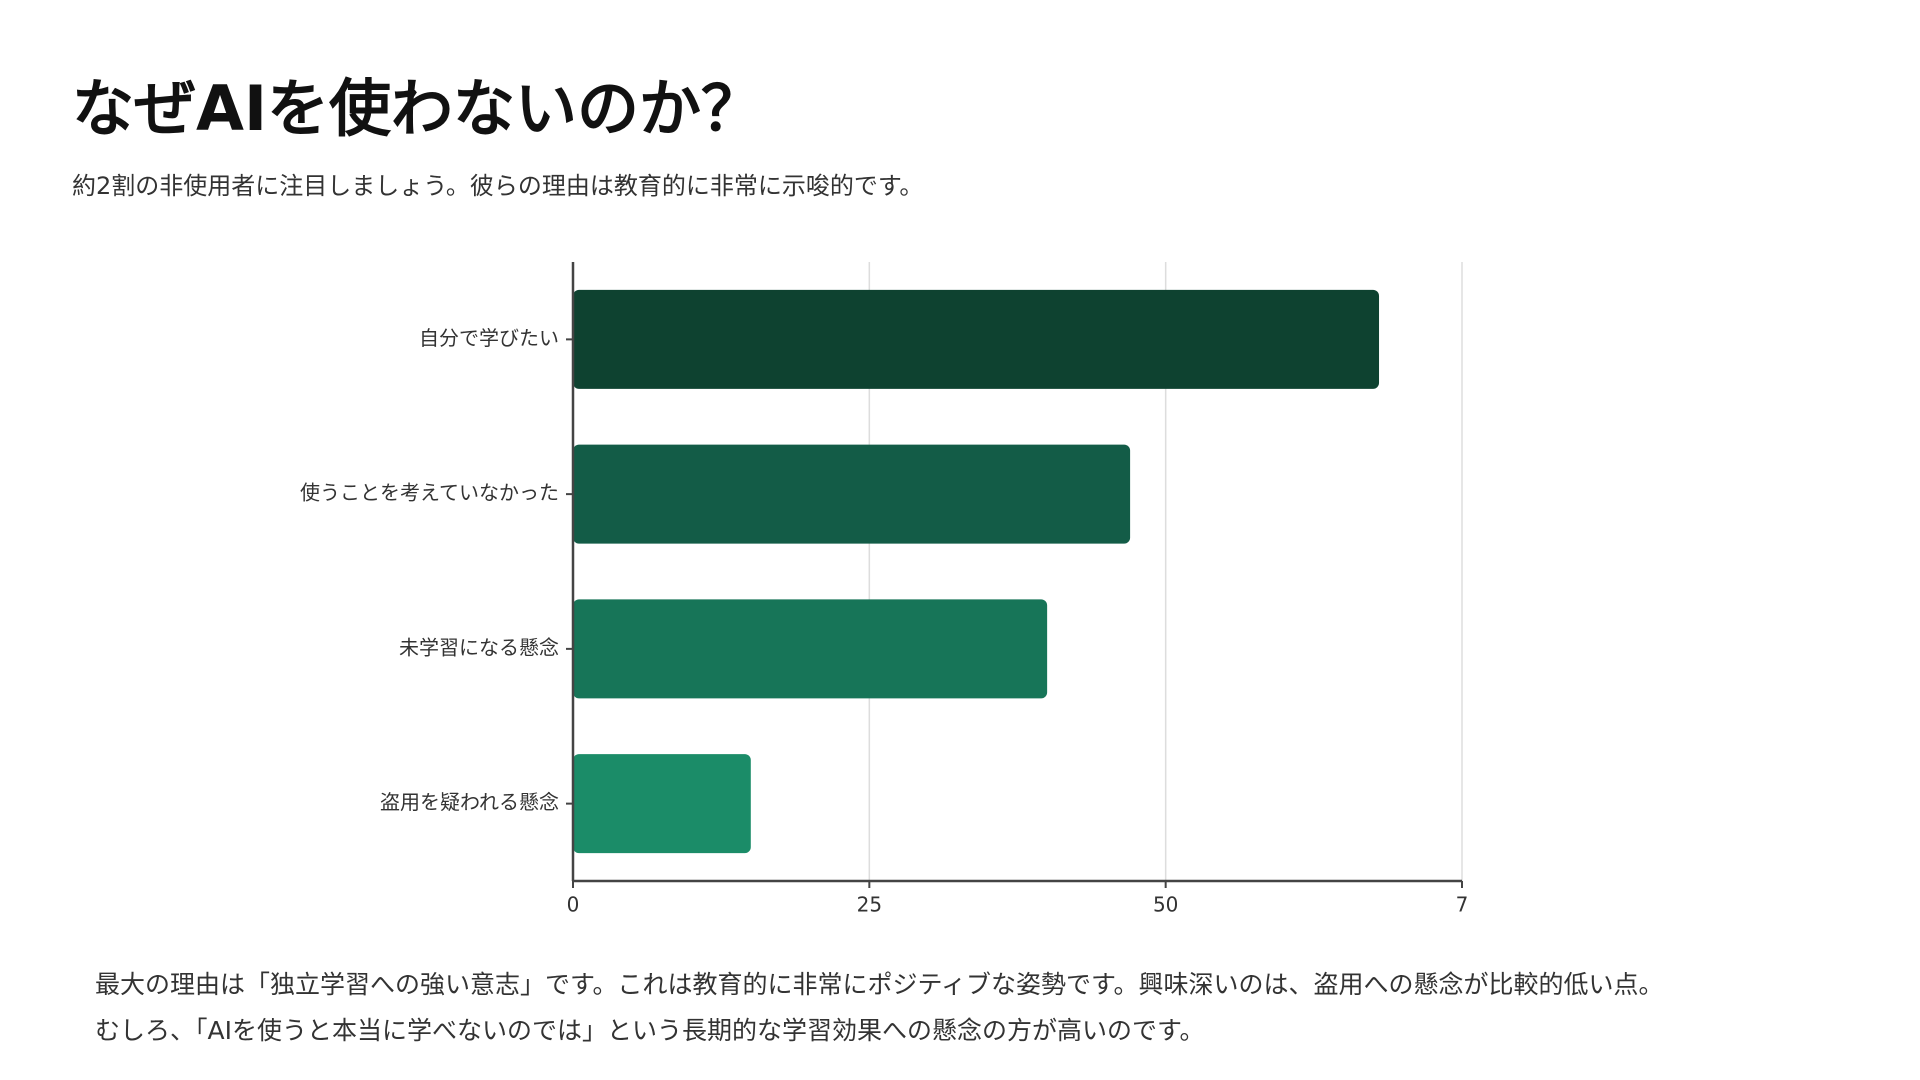  What do you see at coordinates (498, 186) in the screenshot?
I see `page-subtitle: 約2割の非使用者に注目しましょう。彼らの理由は教育的に非常に示唆的です。` at bounding box center [498, 186].